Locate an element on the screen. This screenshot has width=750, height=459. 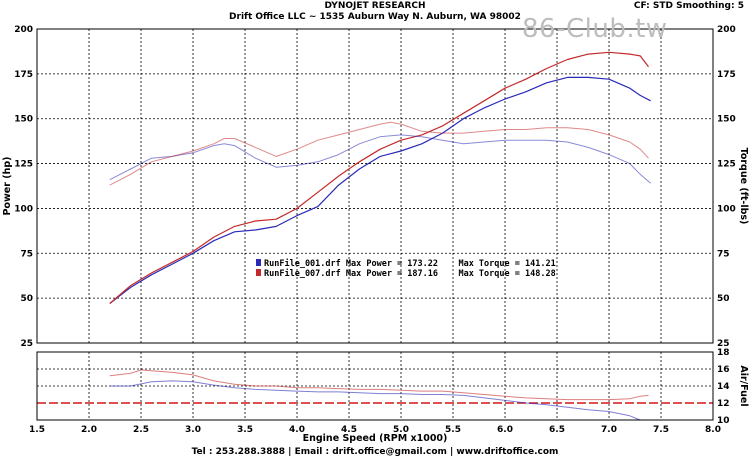
x-tick-label: 4.0 is located at coordinates (297, 430).